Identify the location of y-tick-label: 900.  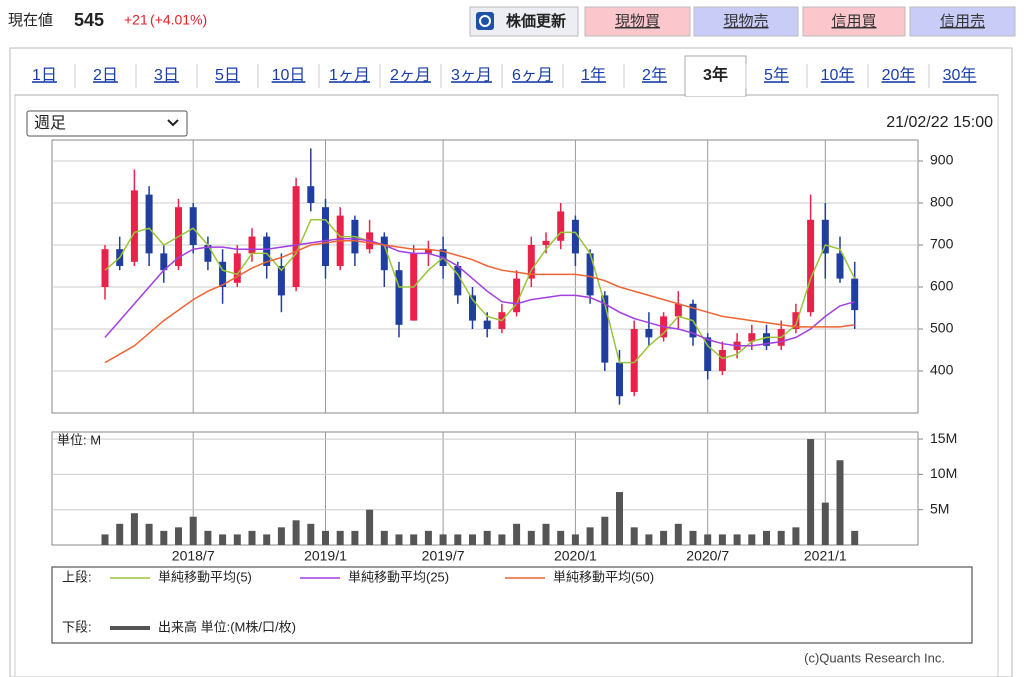
(942, 160).